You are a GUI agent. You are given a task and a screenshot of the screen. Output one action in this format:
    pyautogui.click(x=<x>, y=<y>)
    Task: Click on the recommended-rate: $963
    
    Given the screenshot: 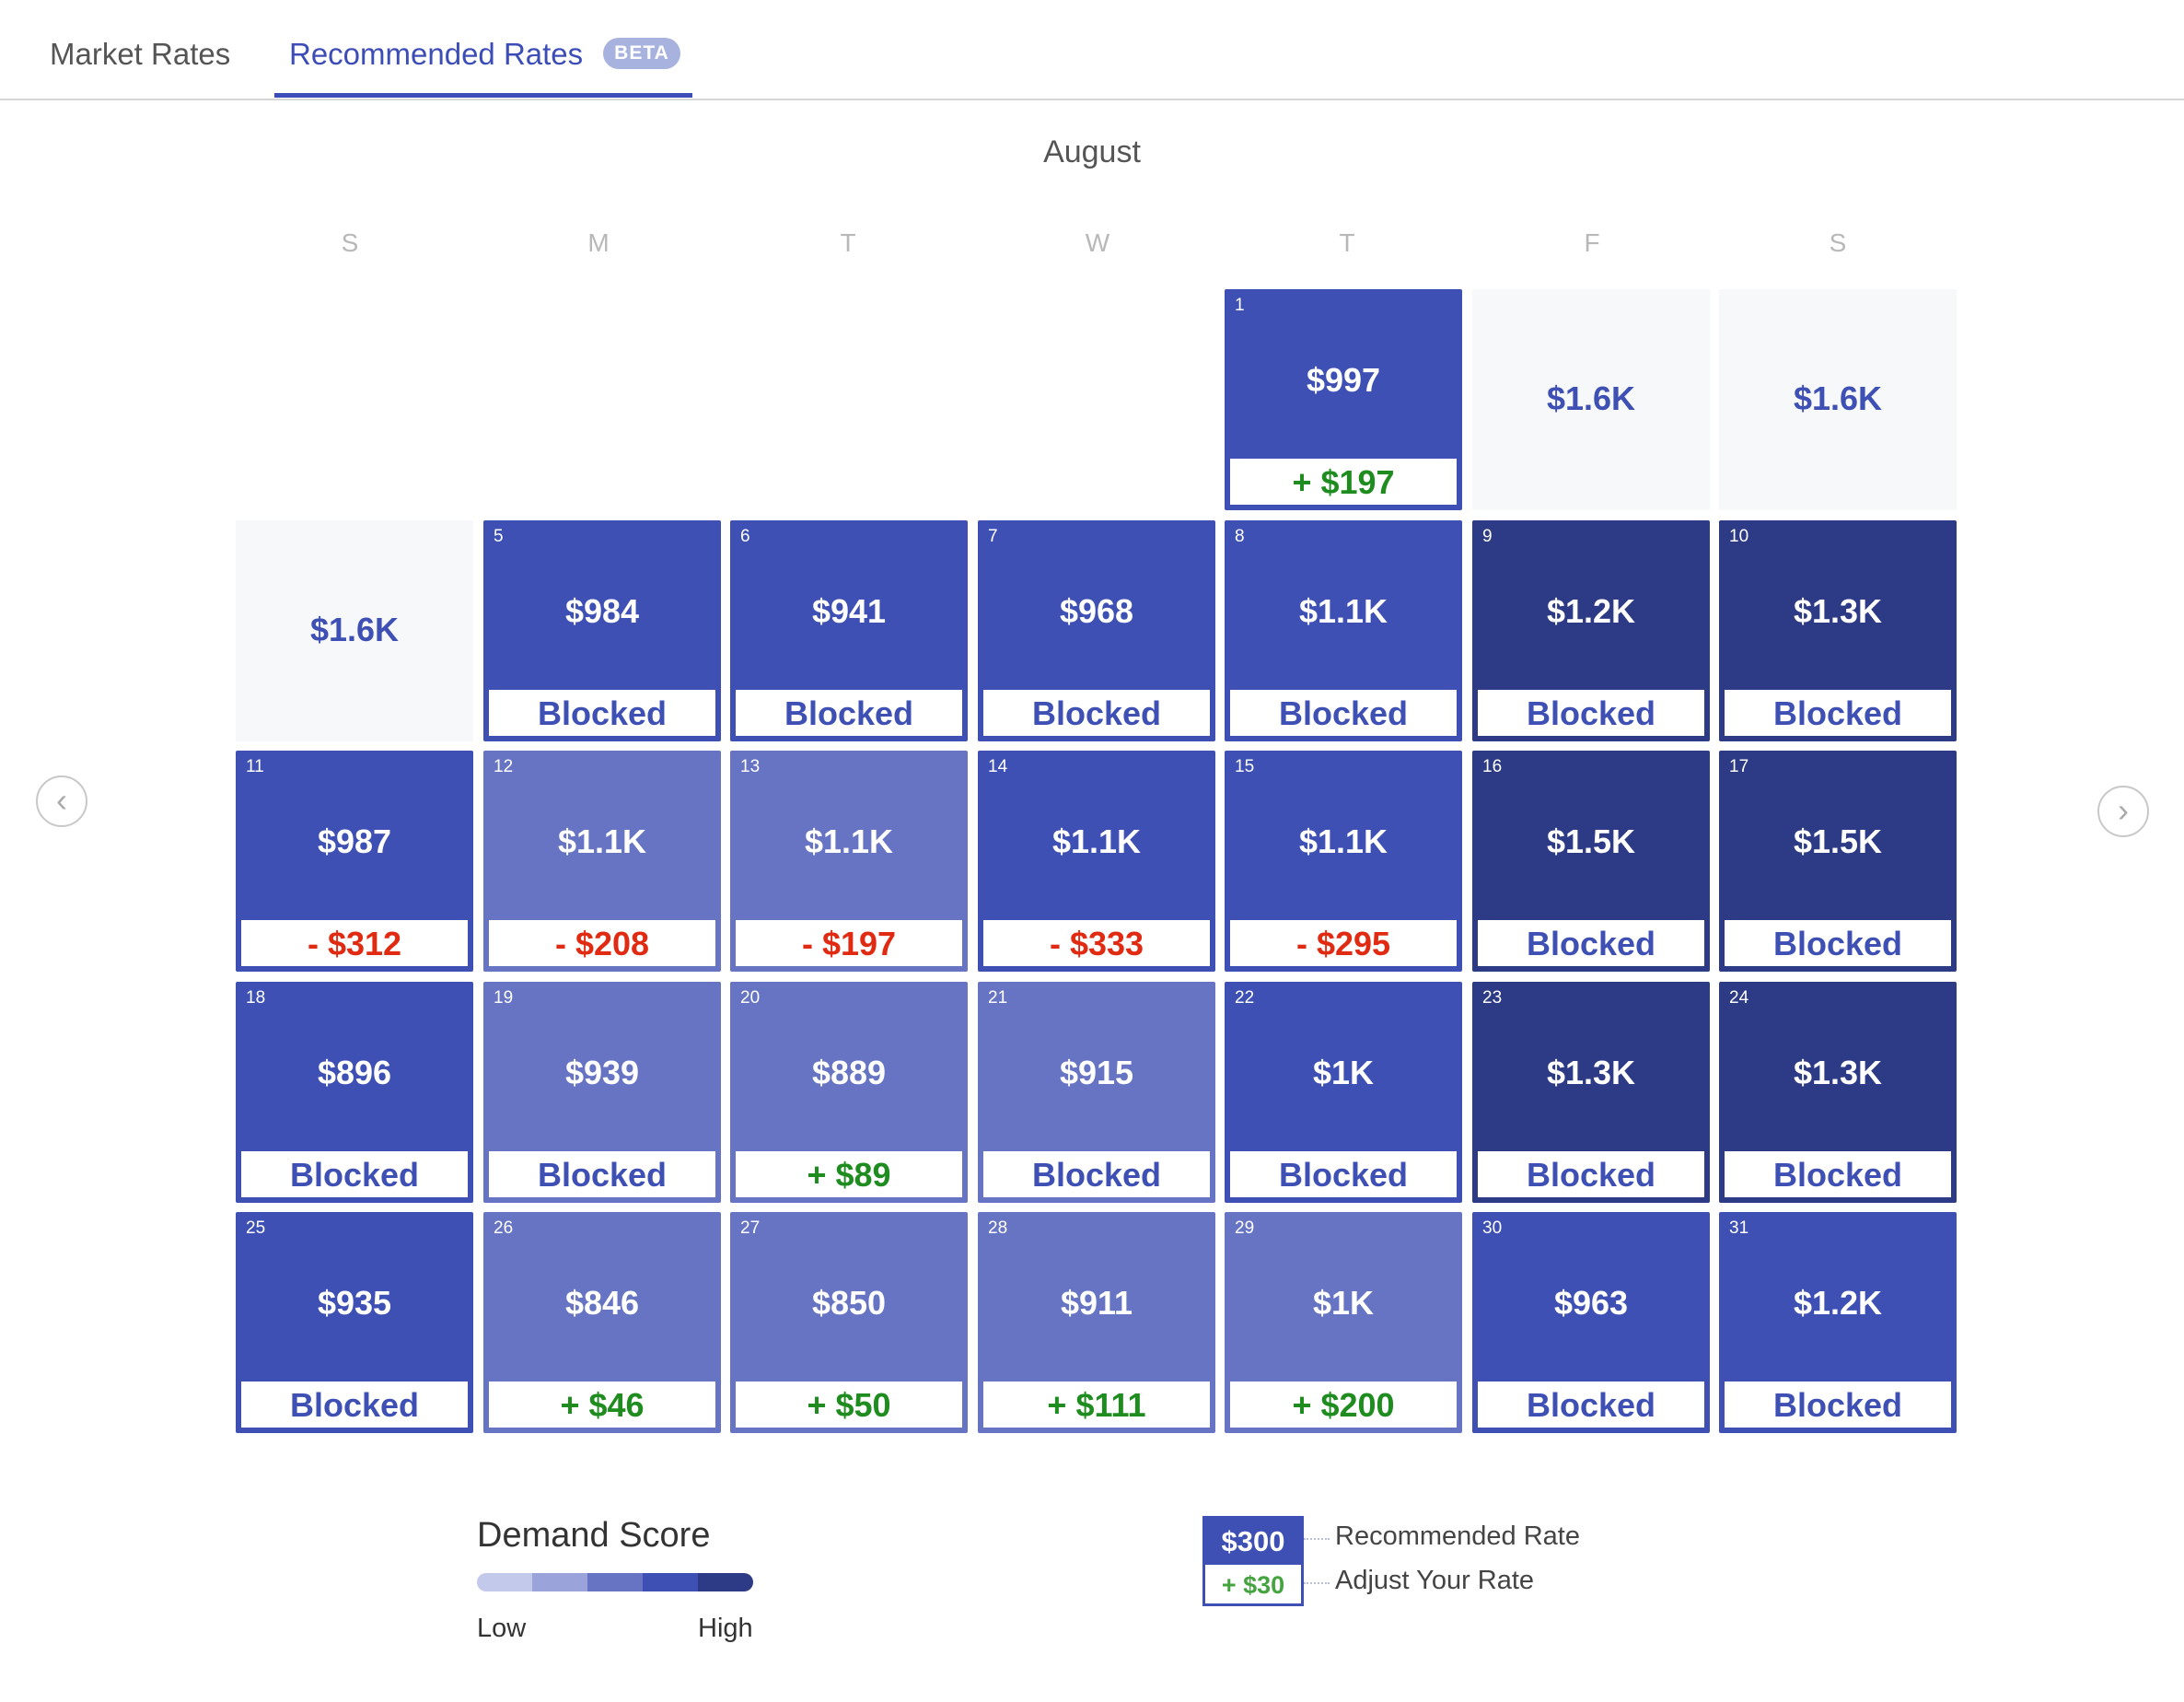 What is the action you would take?
    pyautogui.click(x=1591, y=1303)
    